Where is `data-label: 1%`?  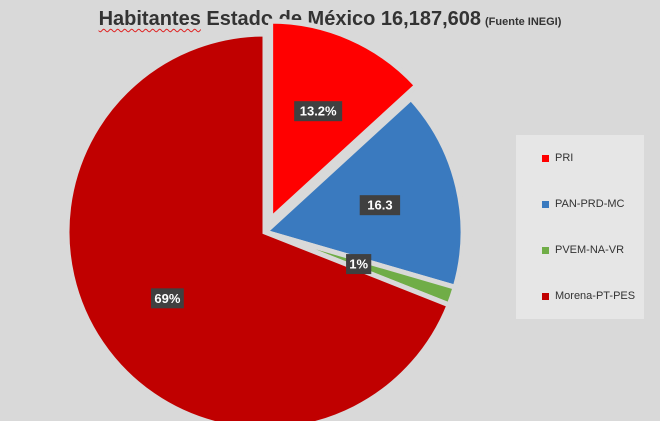 data-label: 1% is located at coordinates (358, 264).